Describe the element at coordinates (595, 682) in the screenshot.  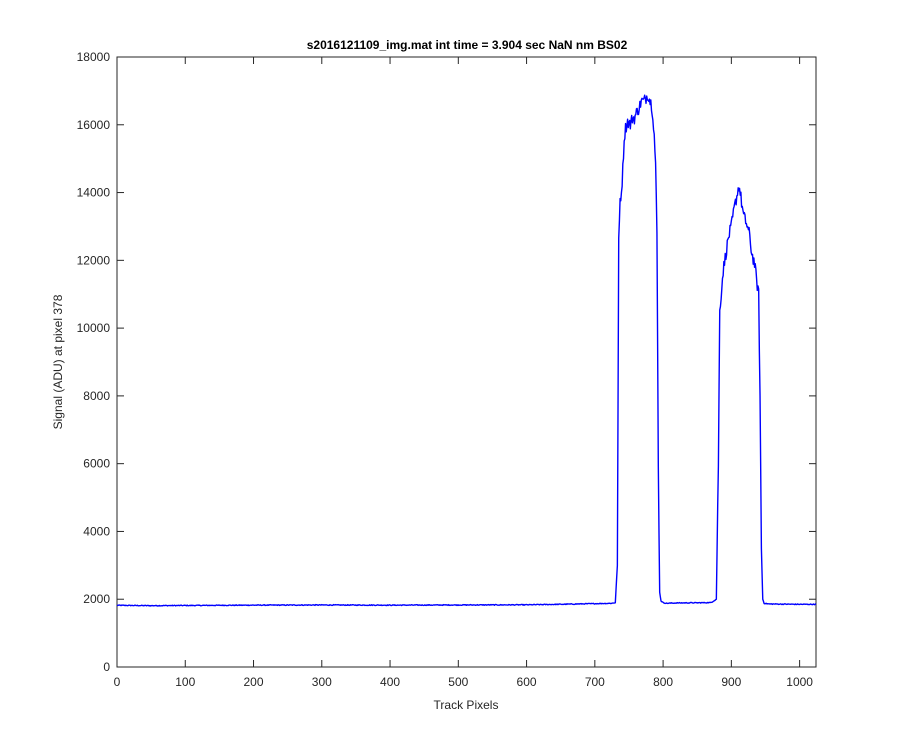
I see `x-tick-label: 700` at that location.